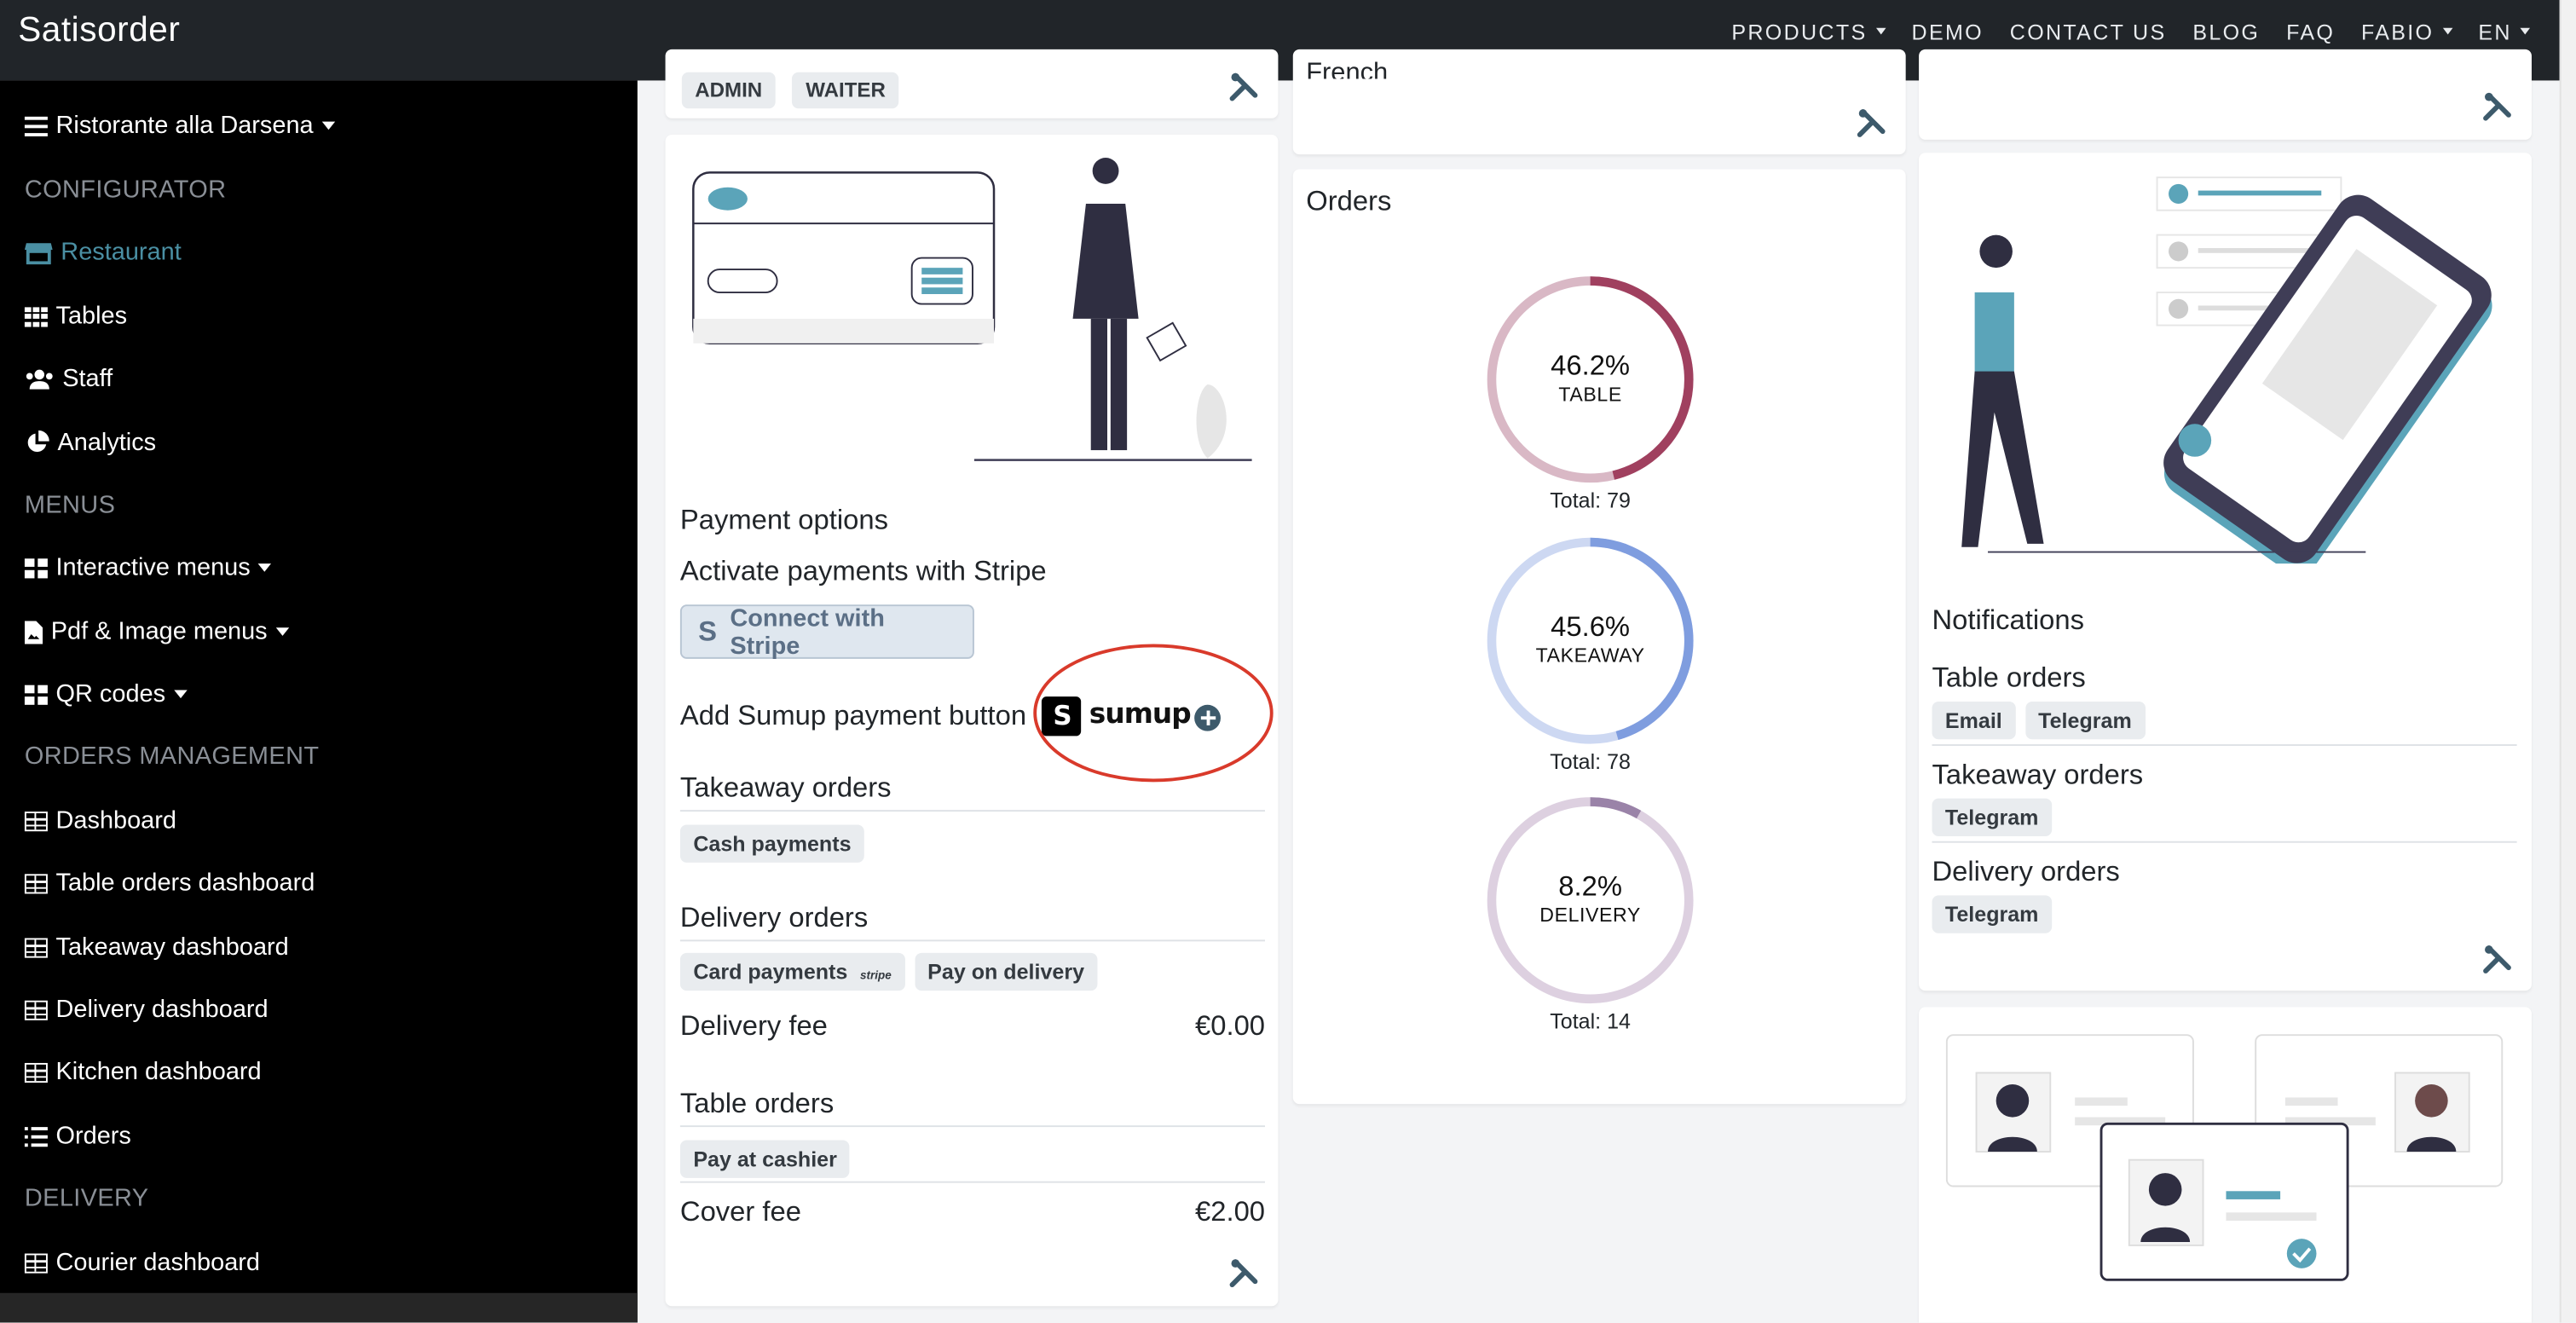  Describe the element at coordinates (2226, 32) in the screenshot. I see `nav-blog: BLOG` at that location.